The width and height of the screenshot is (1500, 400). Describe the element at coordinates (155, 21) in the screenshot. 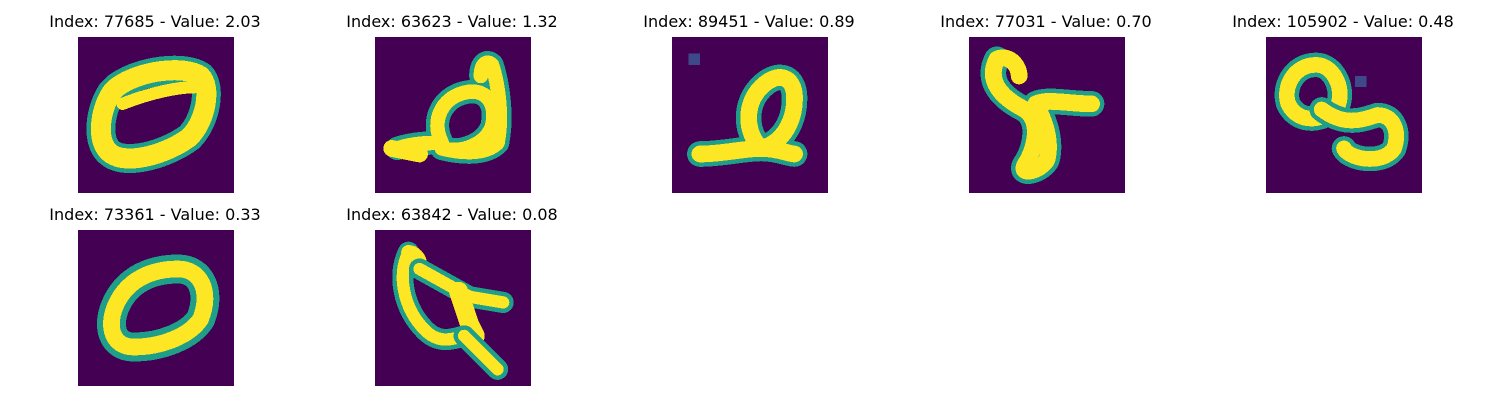

I see `panel-title: Index: 77685 - Value: 2.03` at that location.